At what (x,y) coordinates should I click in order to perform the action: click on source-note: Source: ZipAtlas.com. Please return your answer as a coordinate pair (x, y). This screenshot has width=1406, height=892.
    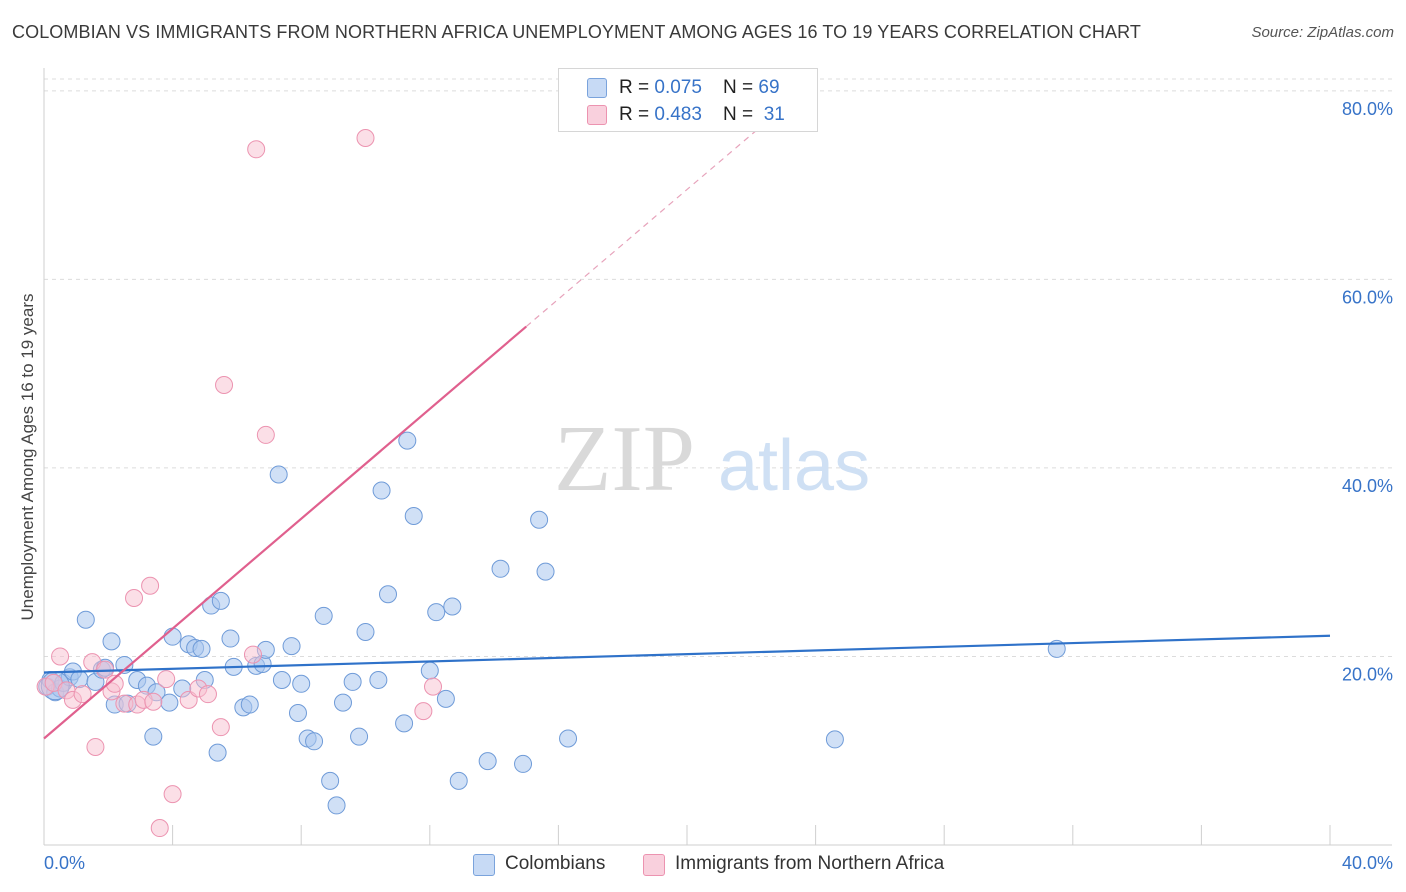
    Looking at the image, I should click on (1322, 32).